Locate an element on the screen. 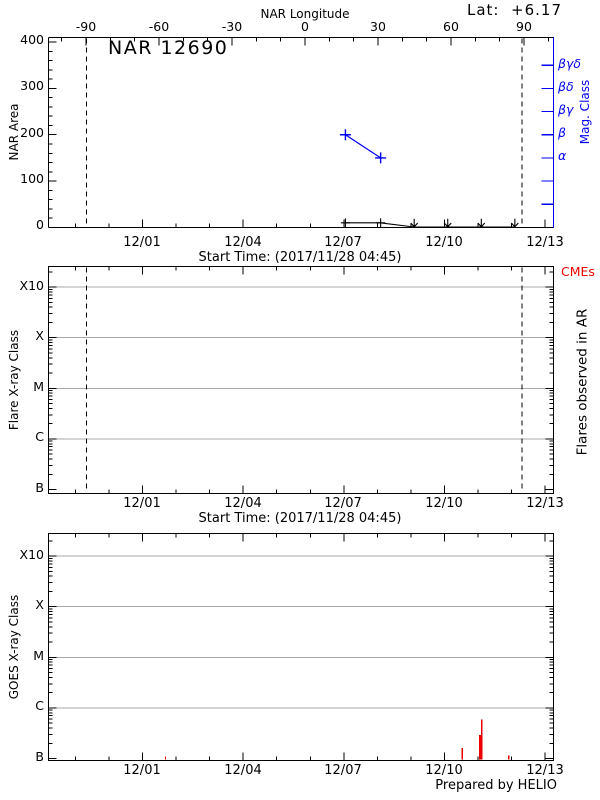 This screenshot has width=600, height=800. lon-tick-label: 60 is located at coordinates (451, 26).